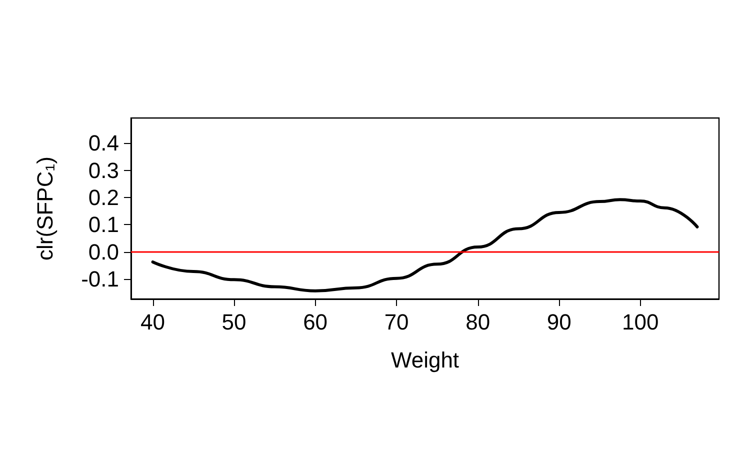  Describe the element at coordinates (425, 360) in the screenshot. I see `x-axis-title: Weight` at that location.